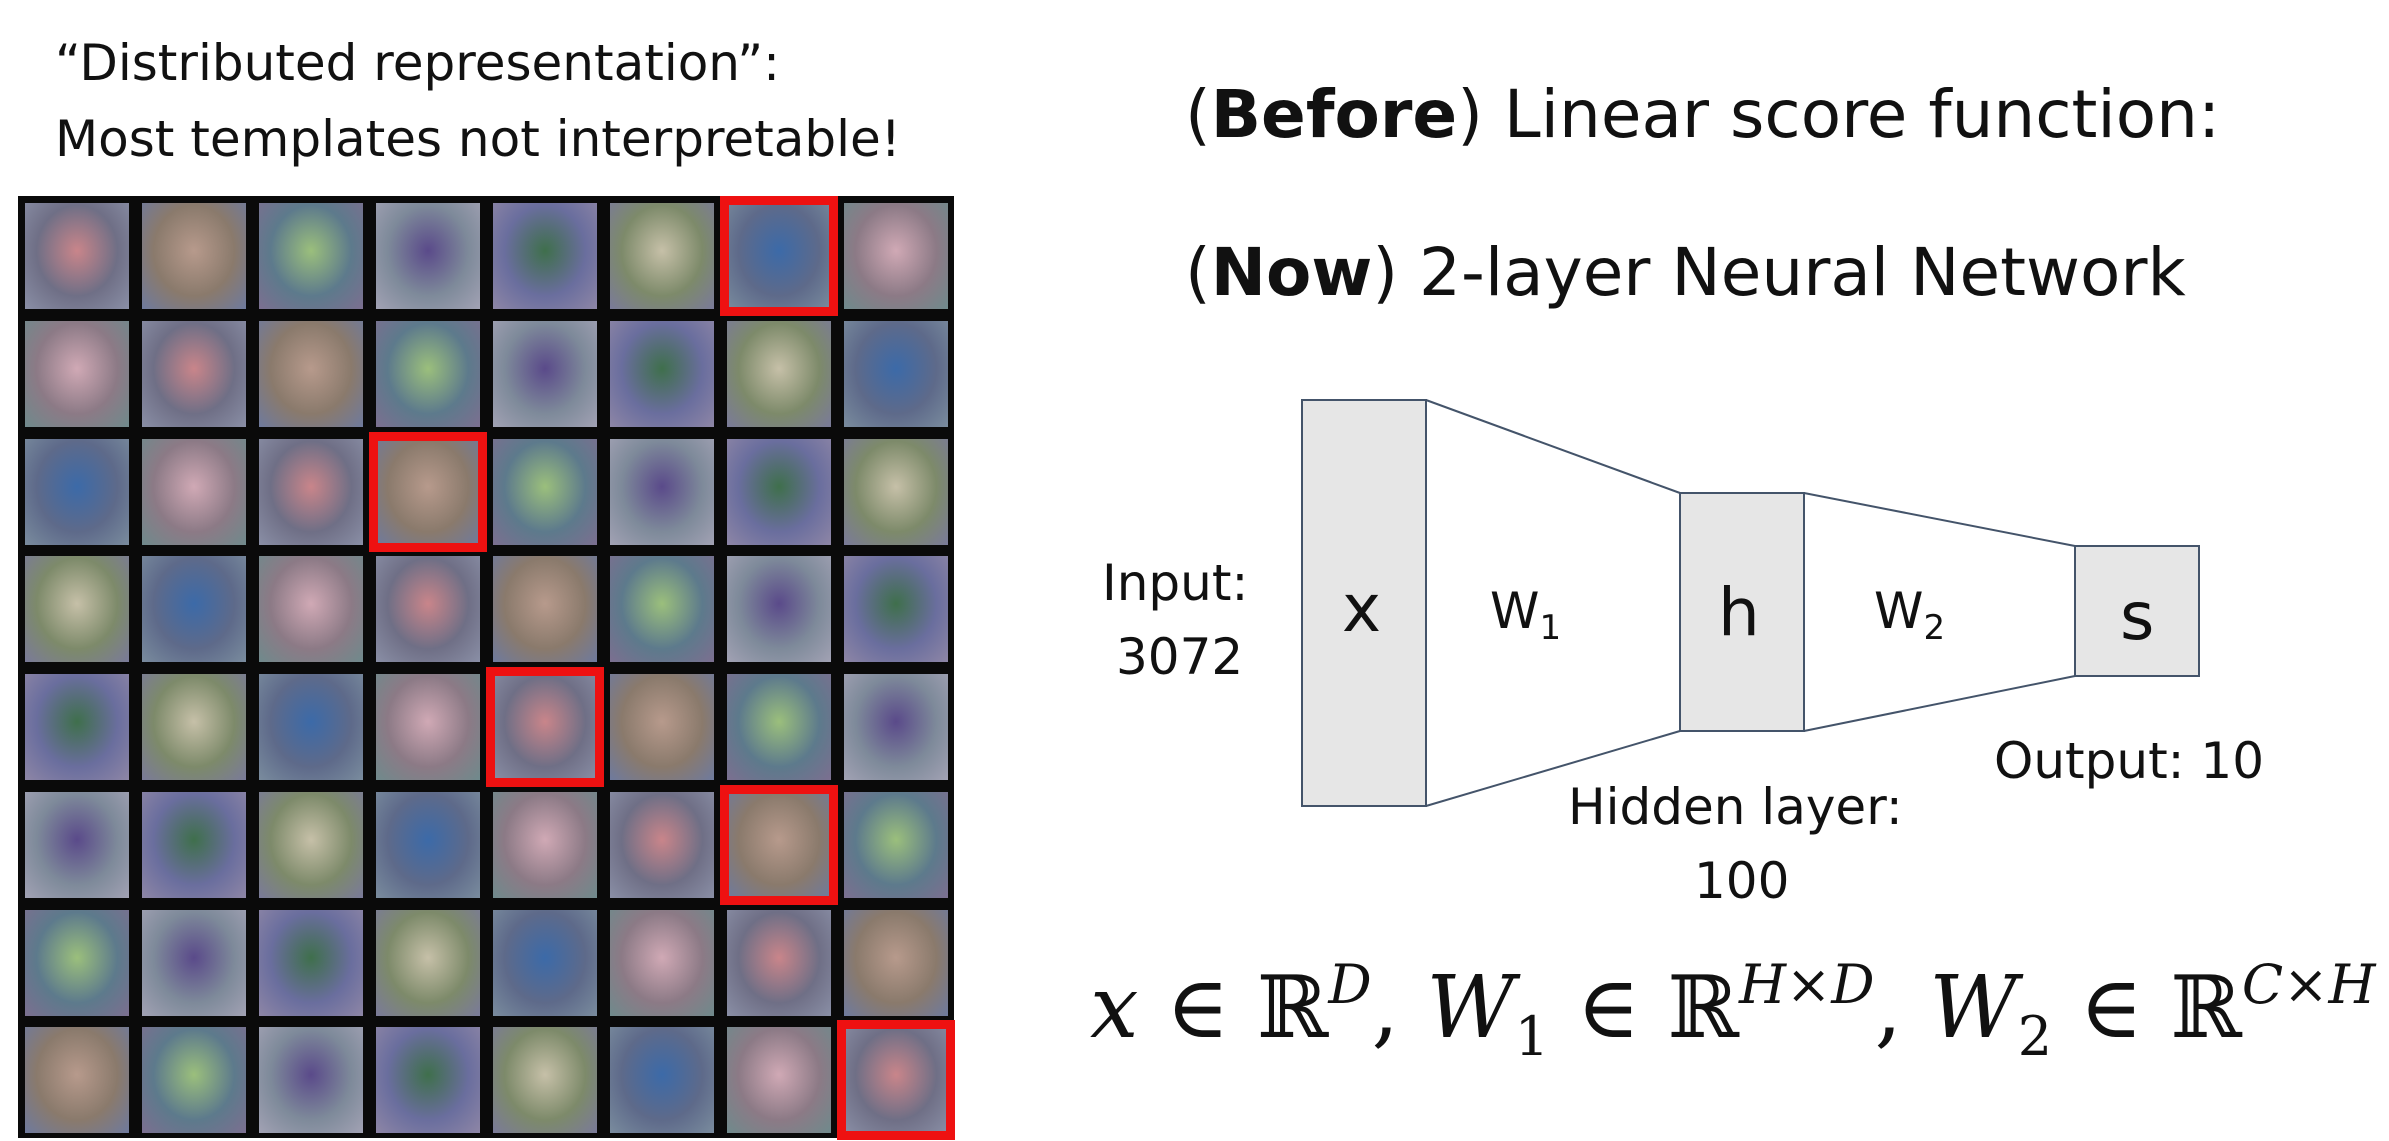  Describe the element at coordinates (1385, 1008) in the screenshot. I see `eq-comma-1: ,` at that location.